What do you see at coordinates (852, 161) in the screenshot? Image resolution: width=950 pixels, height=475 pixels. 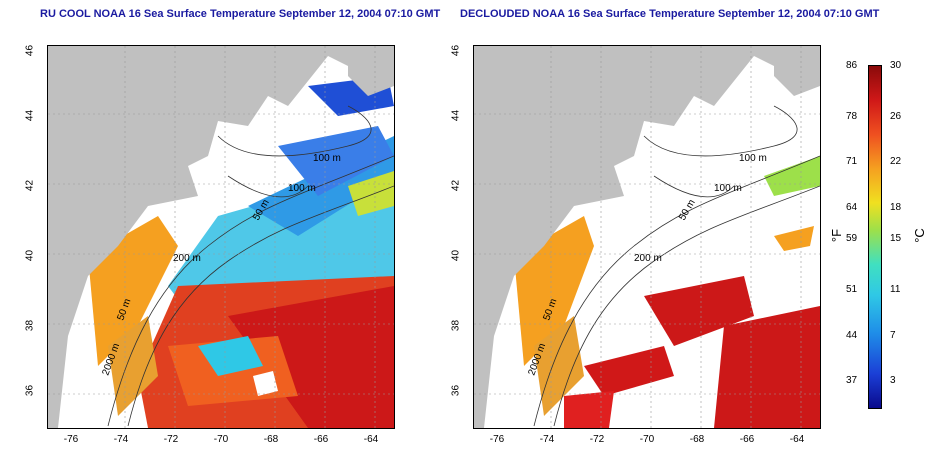 I see `fahrenheit-tick: 71` at bounding box center [852, 161].